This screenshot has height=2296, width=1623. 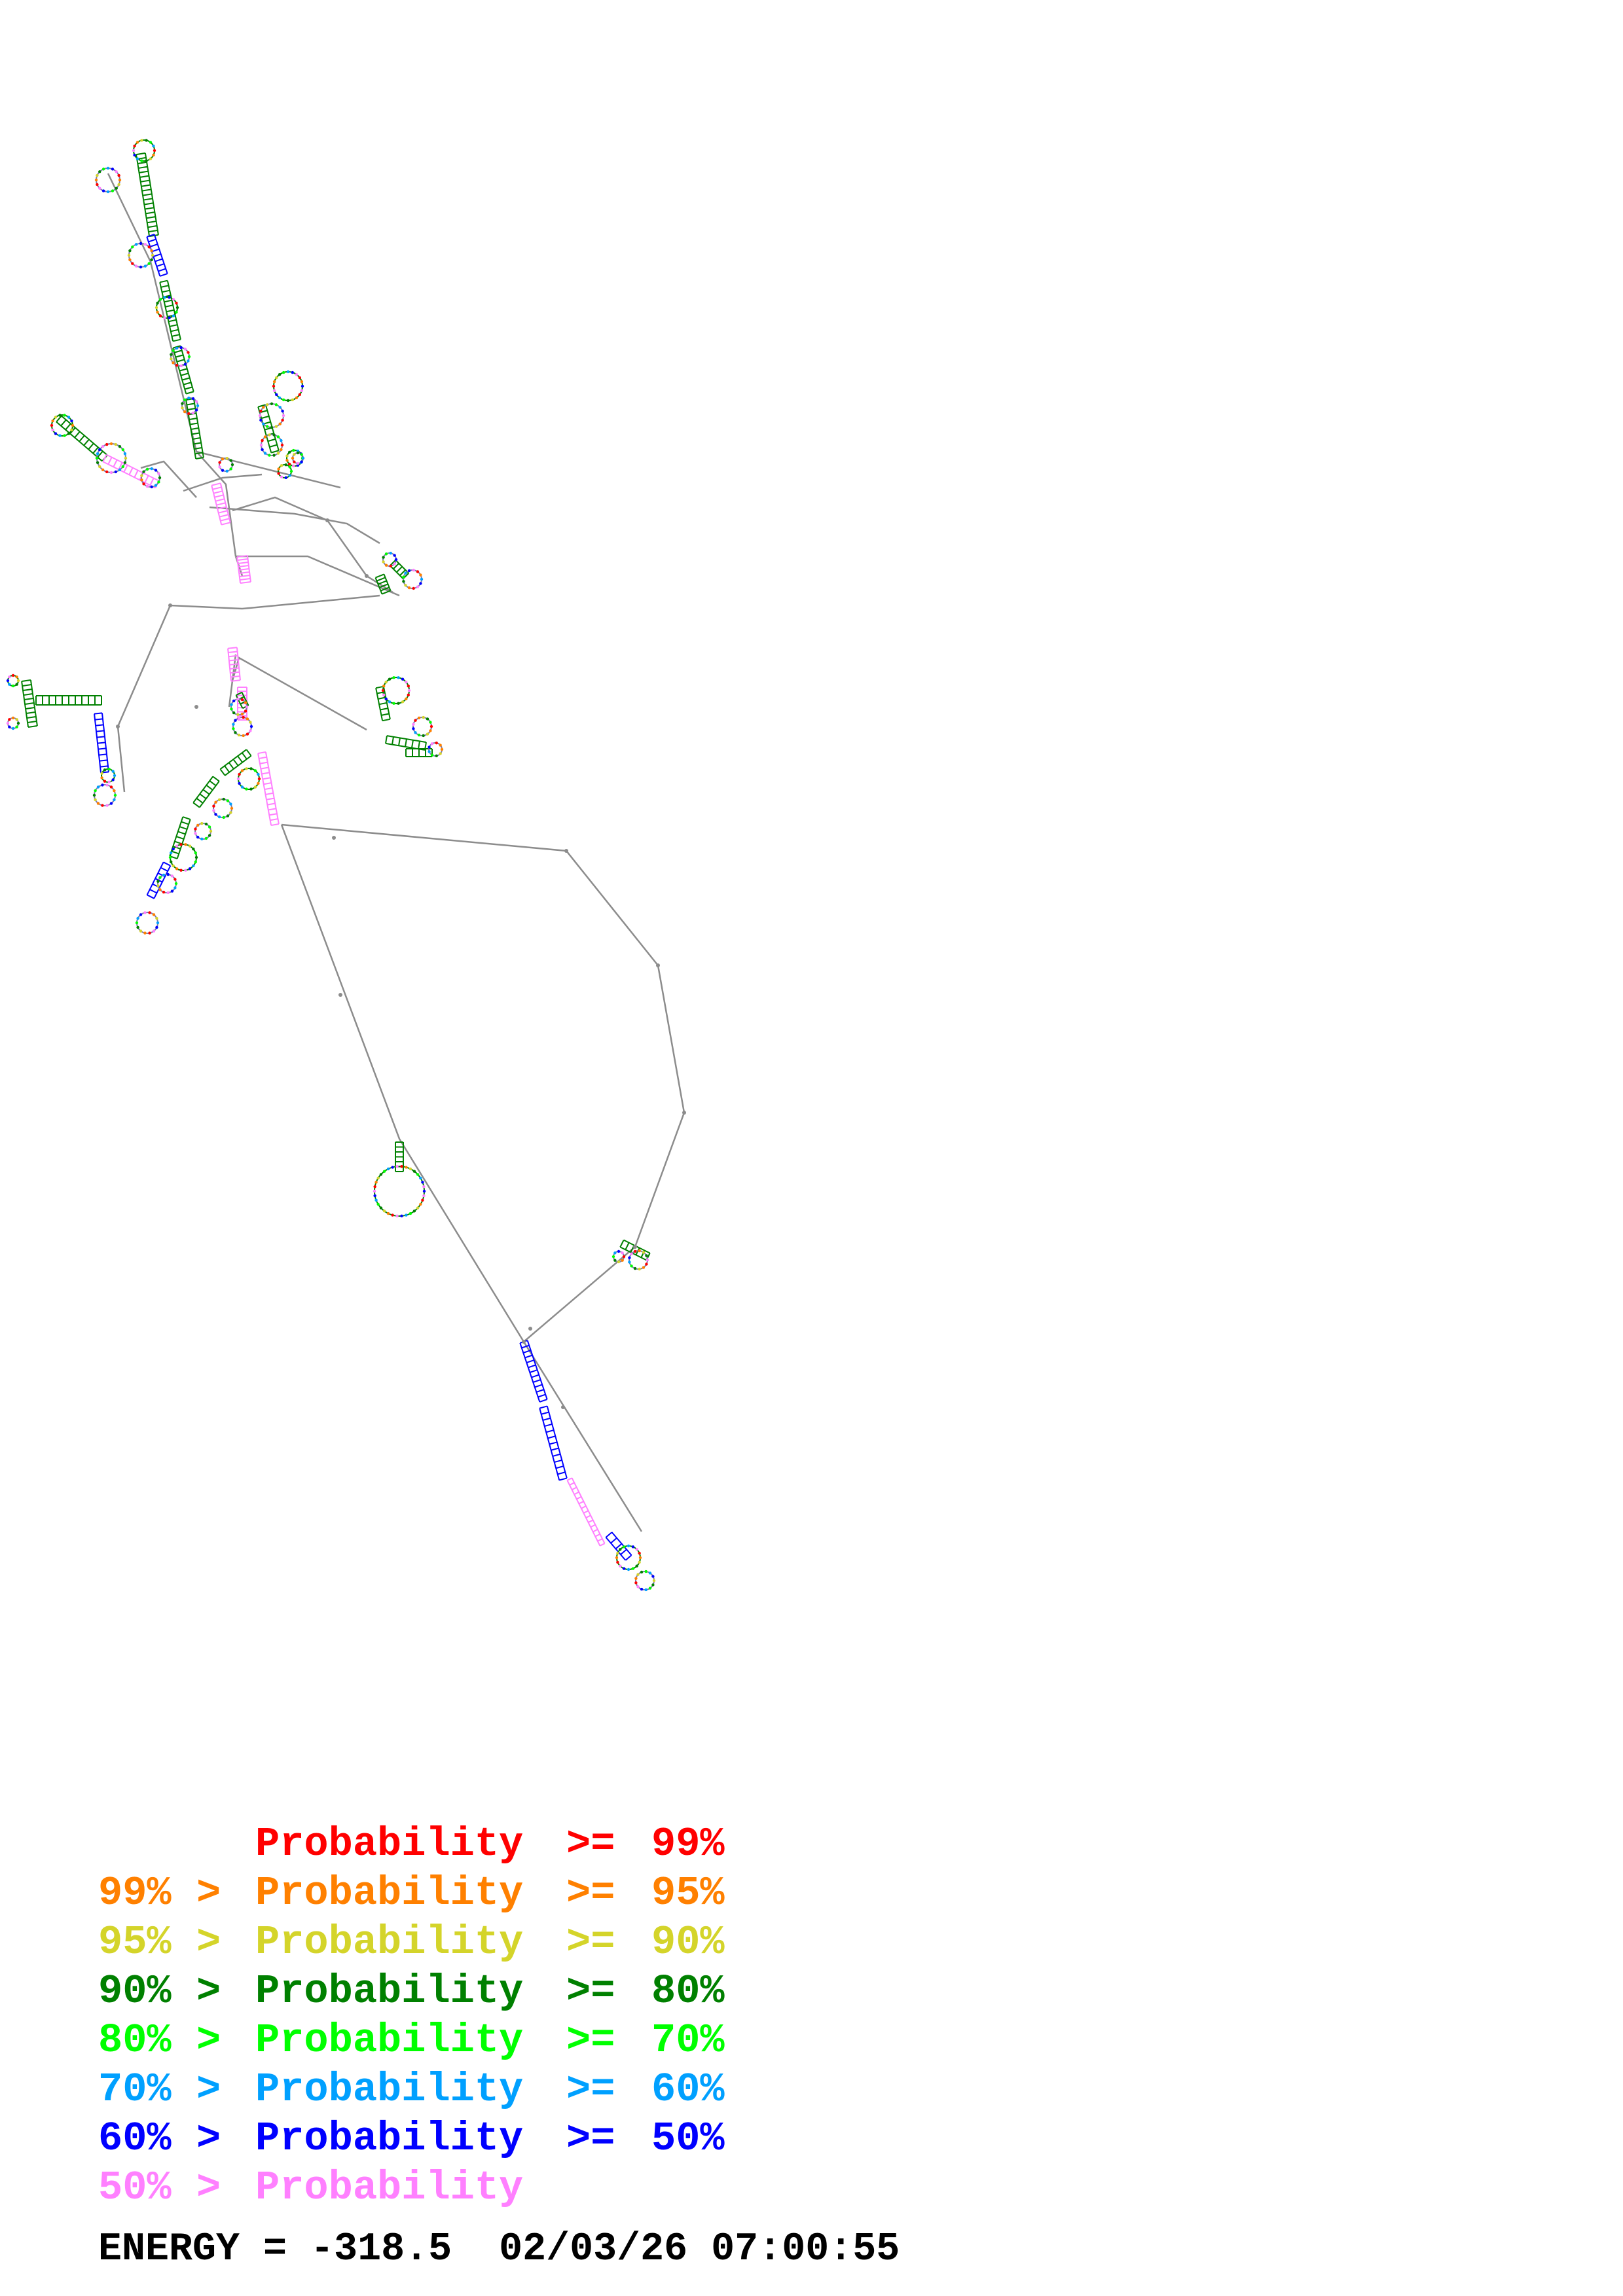 I want to click on energy-label: ENERGY =, so click(x=204, y=2249).